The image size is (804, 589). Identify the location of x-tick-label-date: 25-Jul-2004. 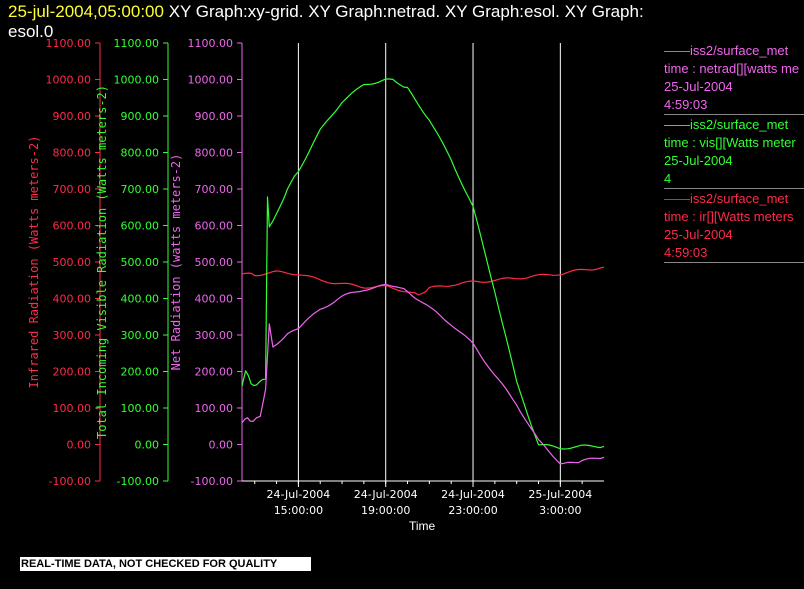
(560, 494).